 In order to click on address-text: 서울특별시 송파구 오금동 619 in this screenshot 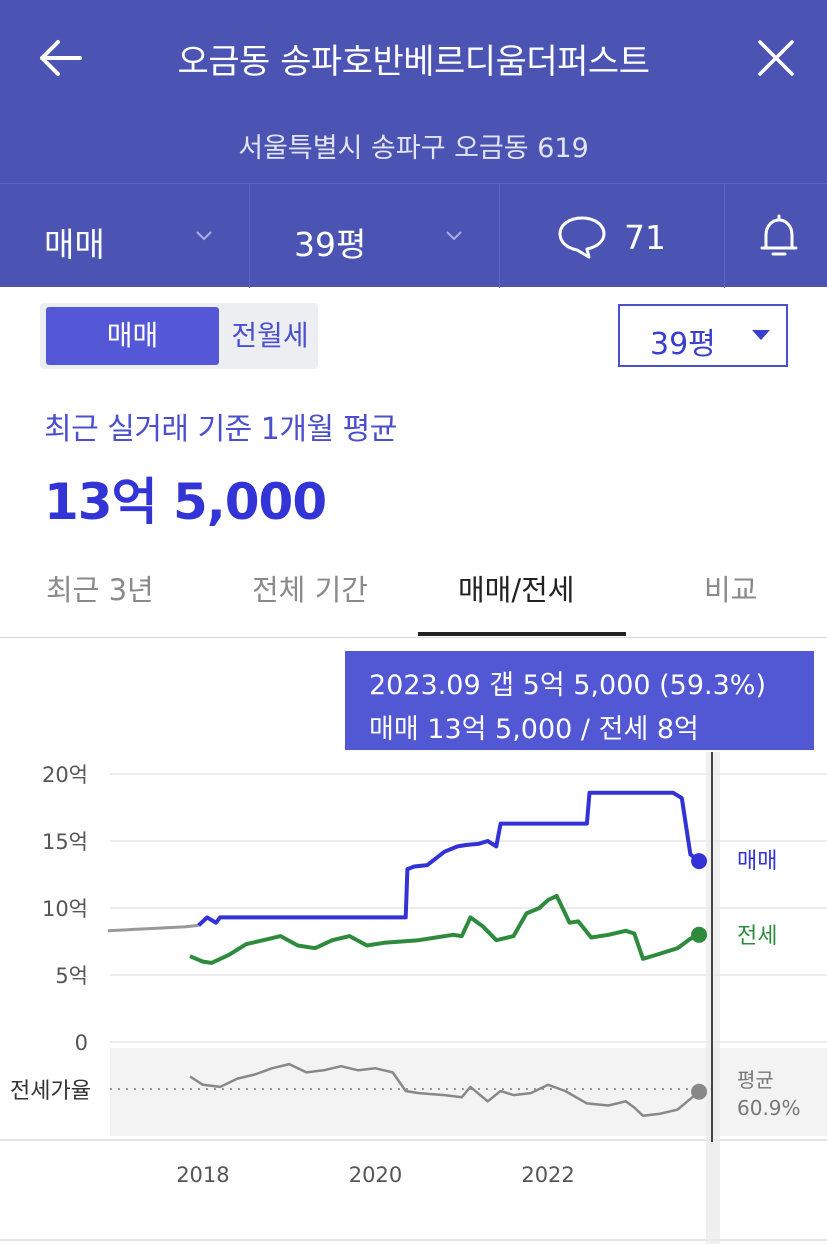, I will do `click(413, 148)`.